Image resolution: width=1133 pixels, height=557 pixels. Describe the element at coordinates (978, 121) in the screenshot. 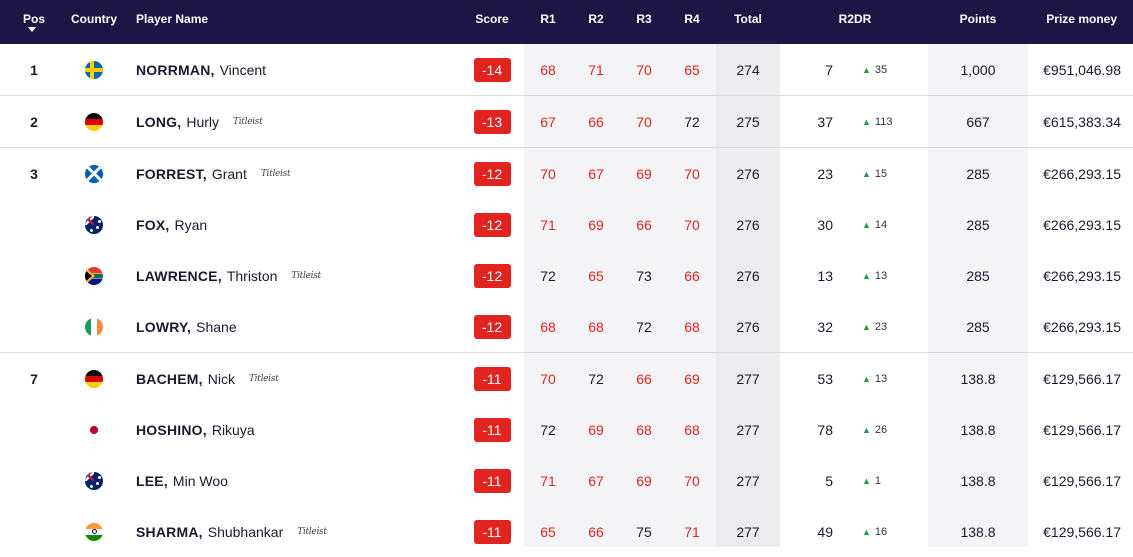

I see `points-cell: 667` at that location.